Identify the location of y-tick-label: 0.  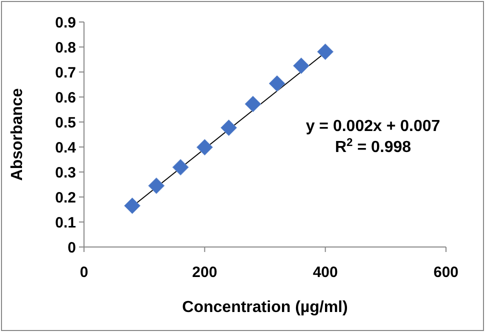
(72, 247).